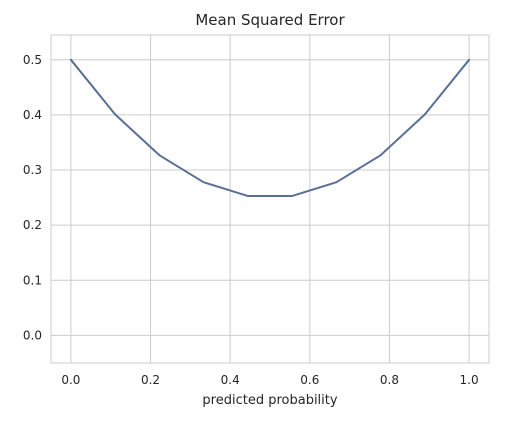 The image size is (526, 427). I want to click on x-tick-label: 1.0, so click(469, 380).